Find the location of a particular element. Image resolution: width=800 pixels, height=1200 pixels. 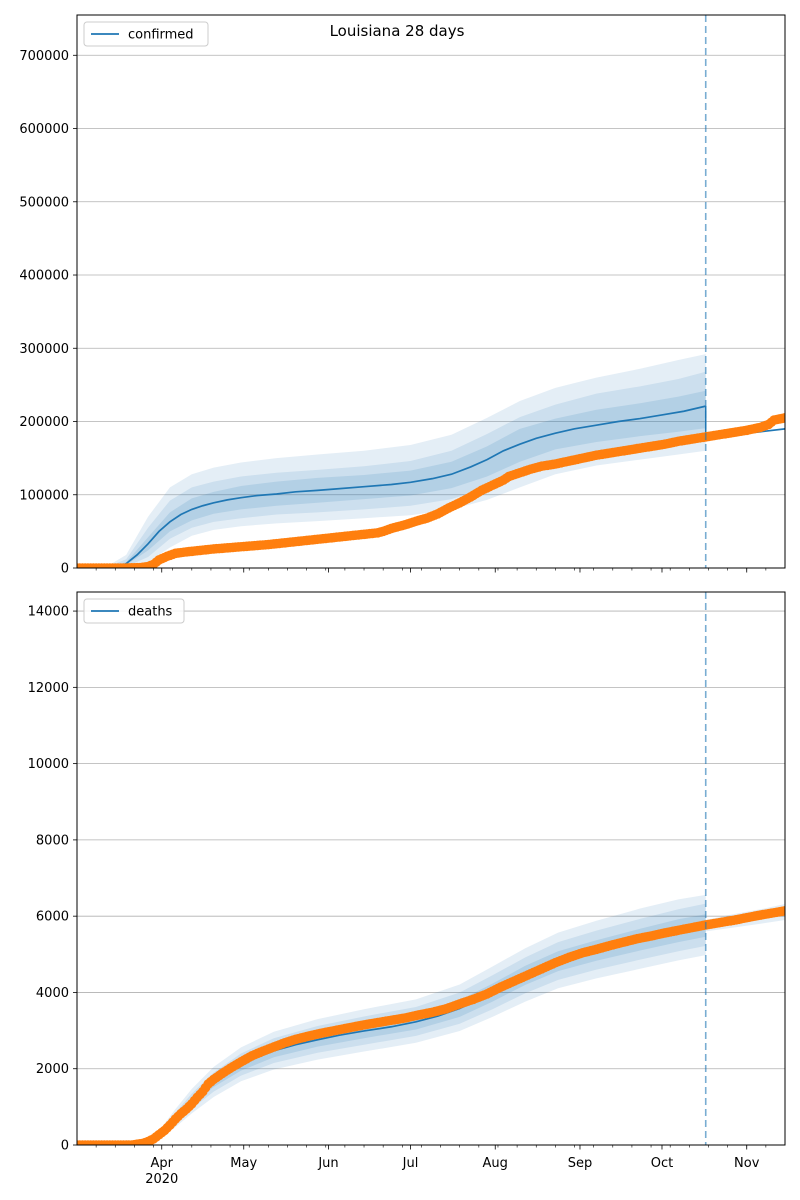

x-tick-label: Oct is located at coordinates (662, 1163).